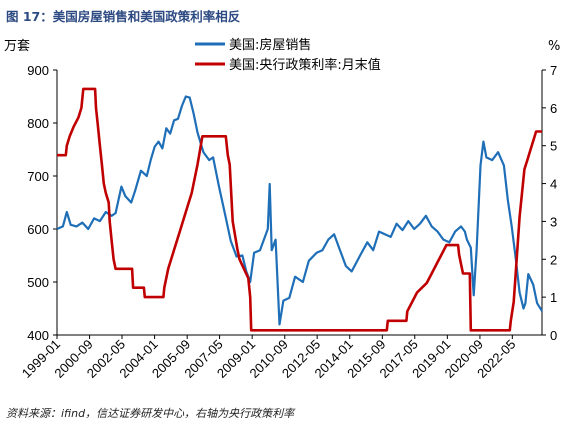  Describe the element at coordinates (553, 146) in the screenshot. I see `right-tick-label: 5` at that location.